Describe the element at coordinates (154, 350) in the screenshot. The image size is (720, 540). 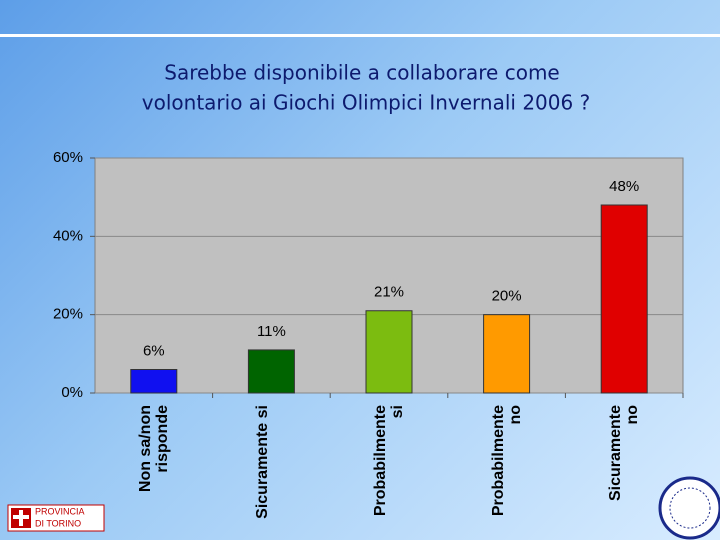
I see `value-label: 6%` at that location.